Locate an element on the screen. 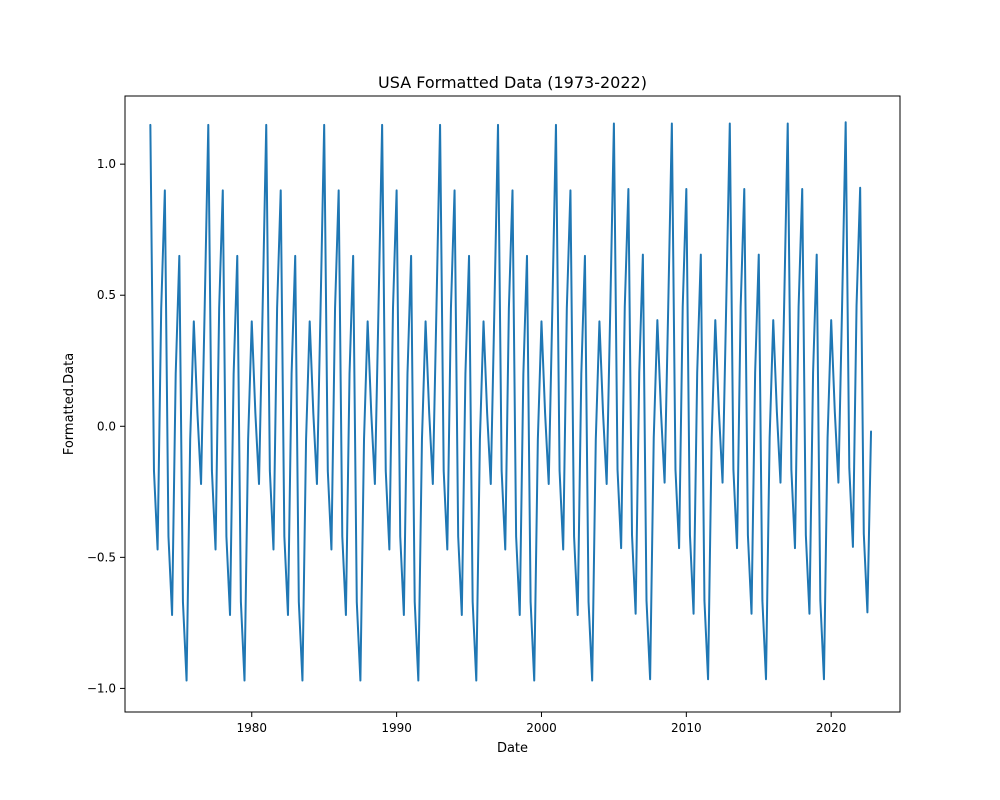 The image size is (1000, 800). y-tick-label: 0.0 is located at coordinates (106, 426).